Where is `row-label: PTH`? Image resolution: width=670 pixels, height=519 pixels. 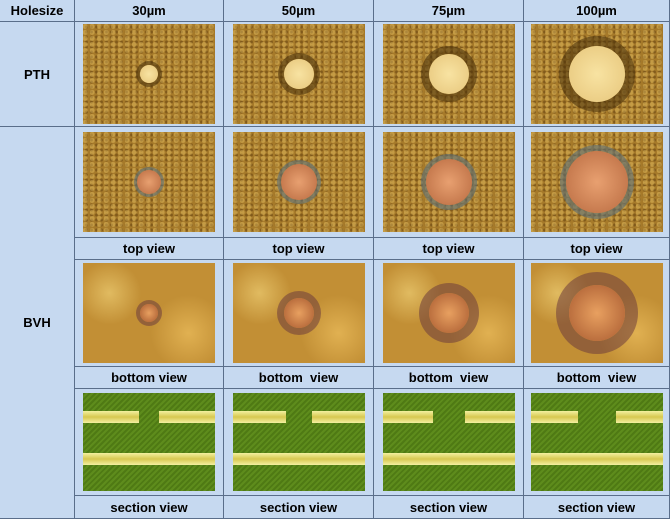
row-label: PTH is located at coordinates (37, 74).